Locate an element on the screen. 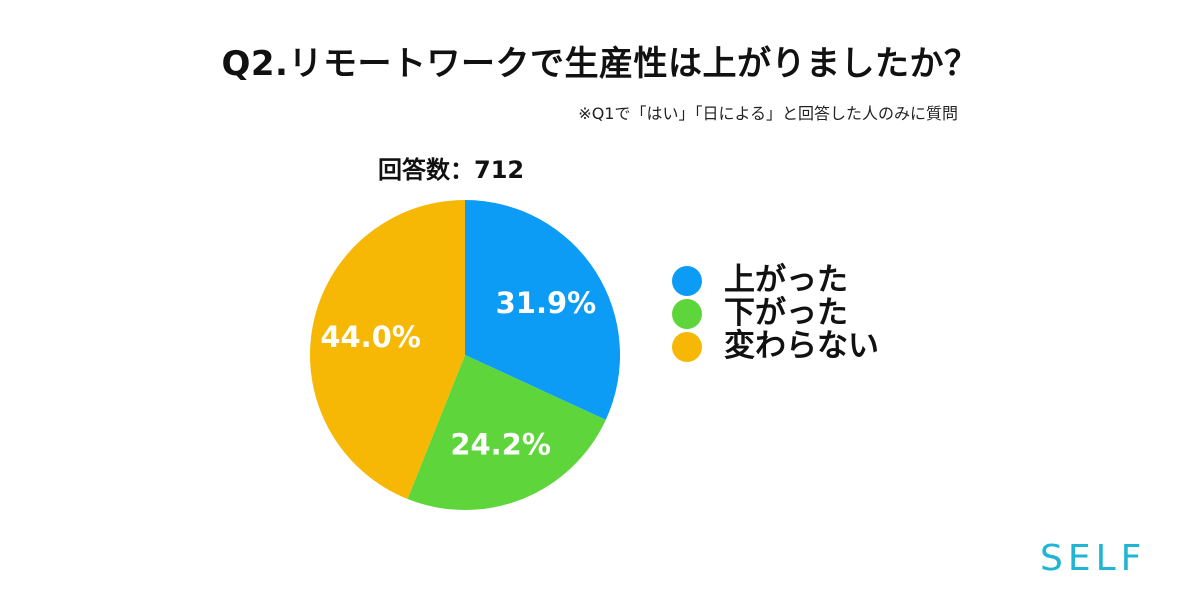  legend-label-up: 上がった is located at coordinates (786, 280).